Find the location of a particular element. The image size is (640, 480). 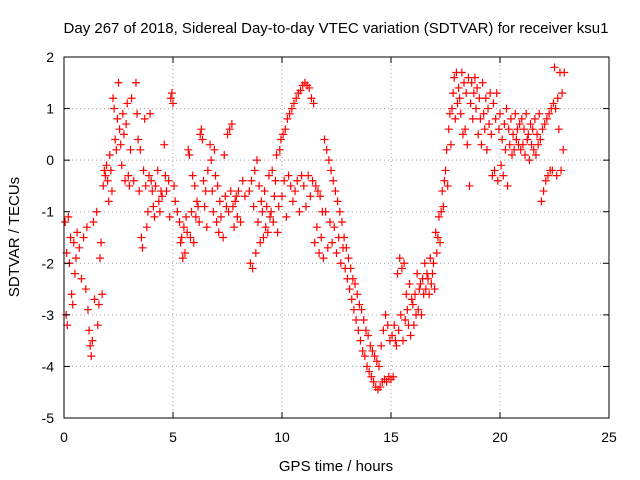

y-tick-label: -2 is located at coordinates (48, 263).